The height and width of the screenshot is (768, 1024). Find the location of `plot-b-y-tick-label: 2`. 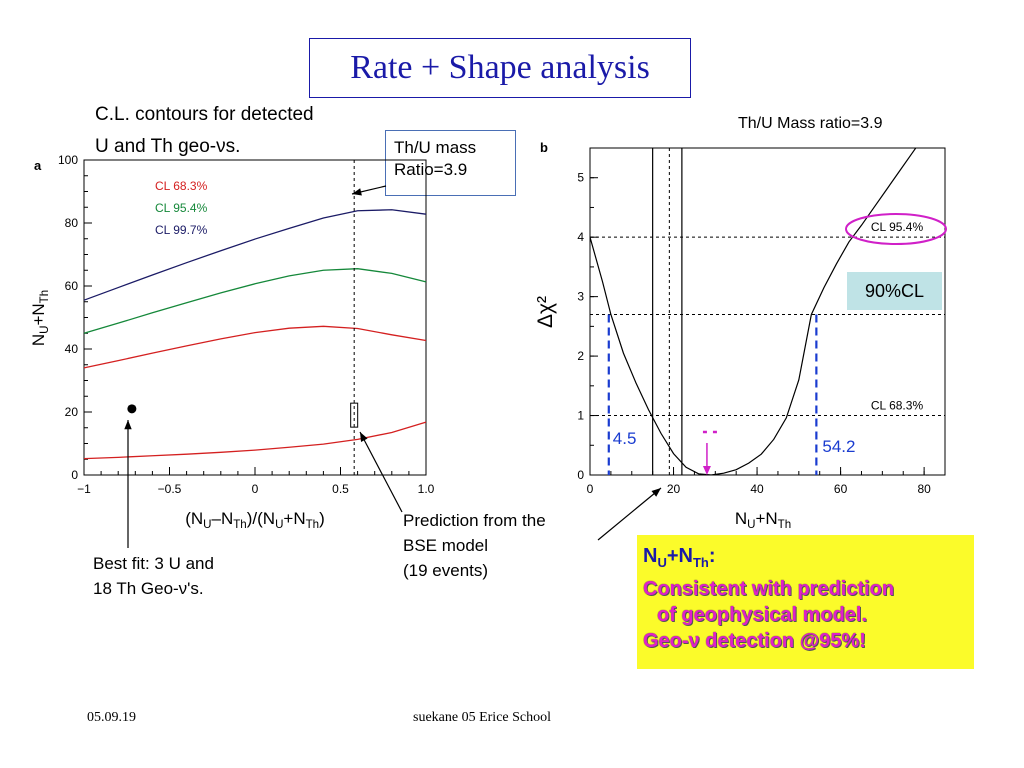

plot-b-y-tick-label: 2 is located at coordinates (580, 356).